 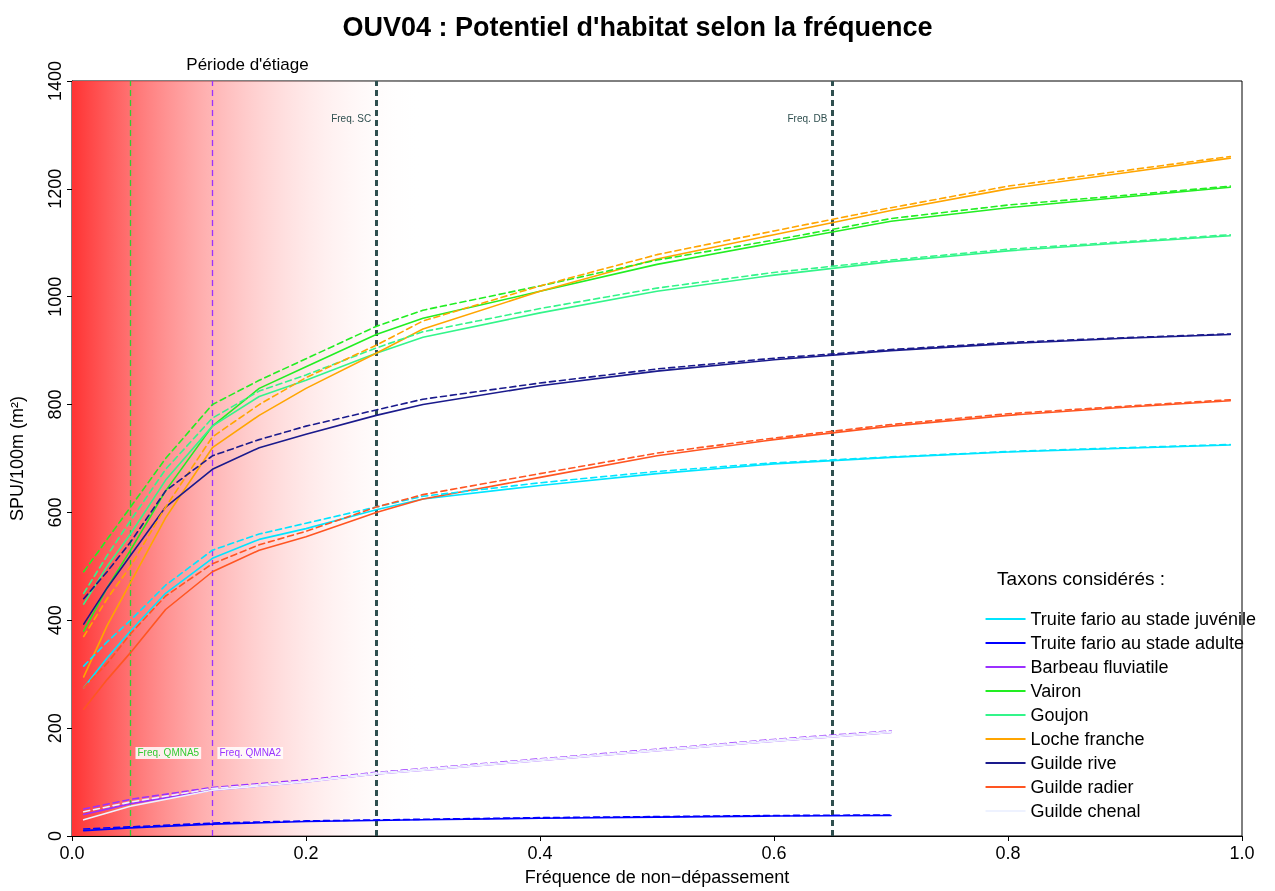 What do you see at coordinates (55, 296) in the screenshot?
I see `y-tick-label: 1000` at bounding box center [55, 296].